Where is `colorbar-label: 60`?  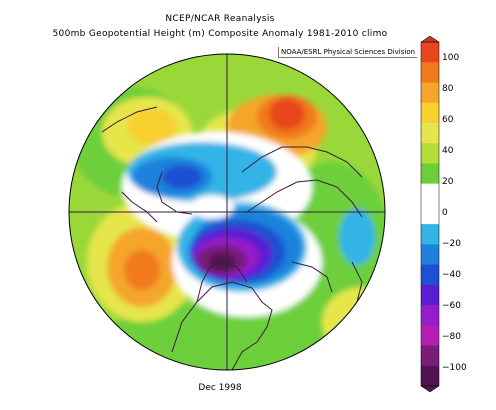
colorbar-label: 60 is located at coordinates (448, 120).